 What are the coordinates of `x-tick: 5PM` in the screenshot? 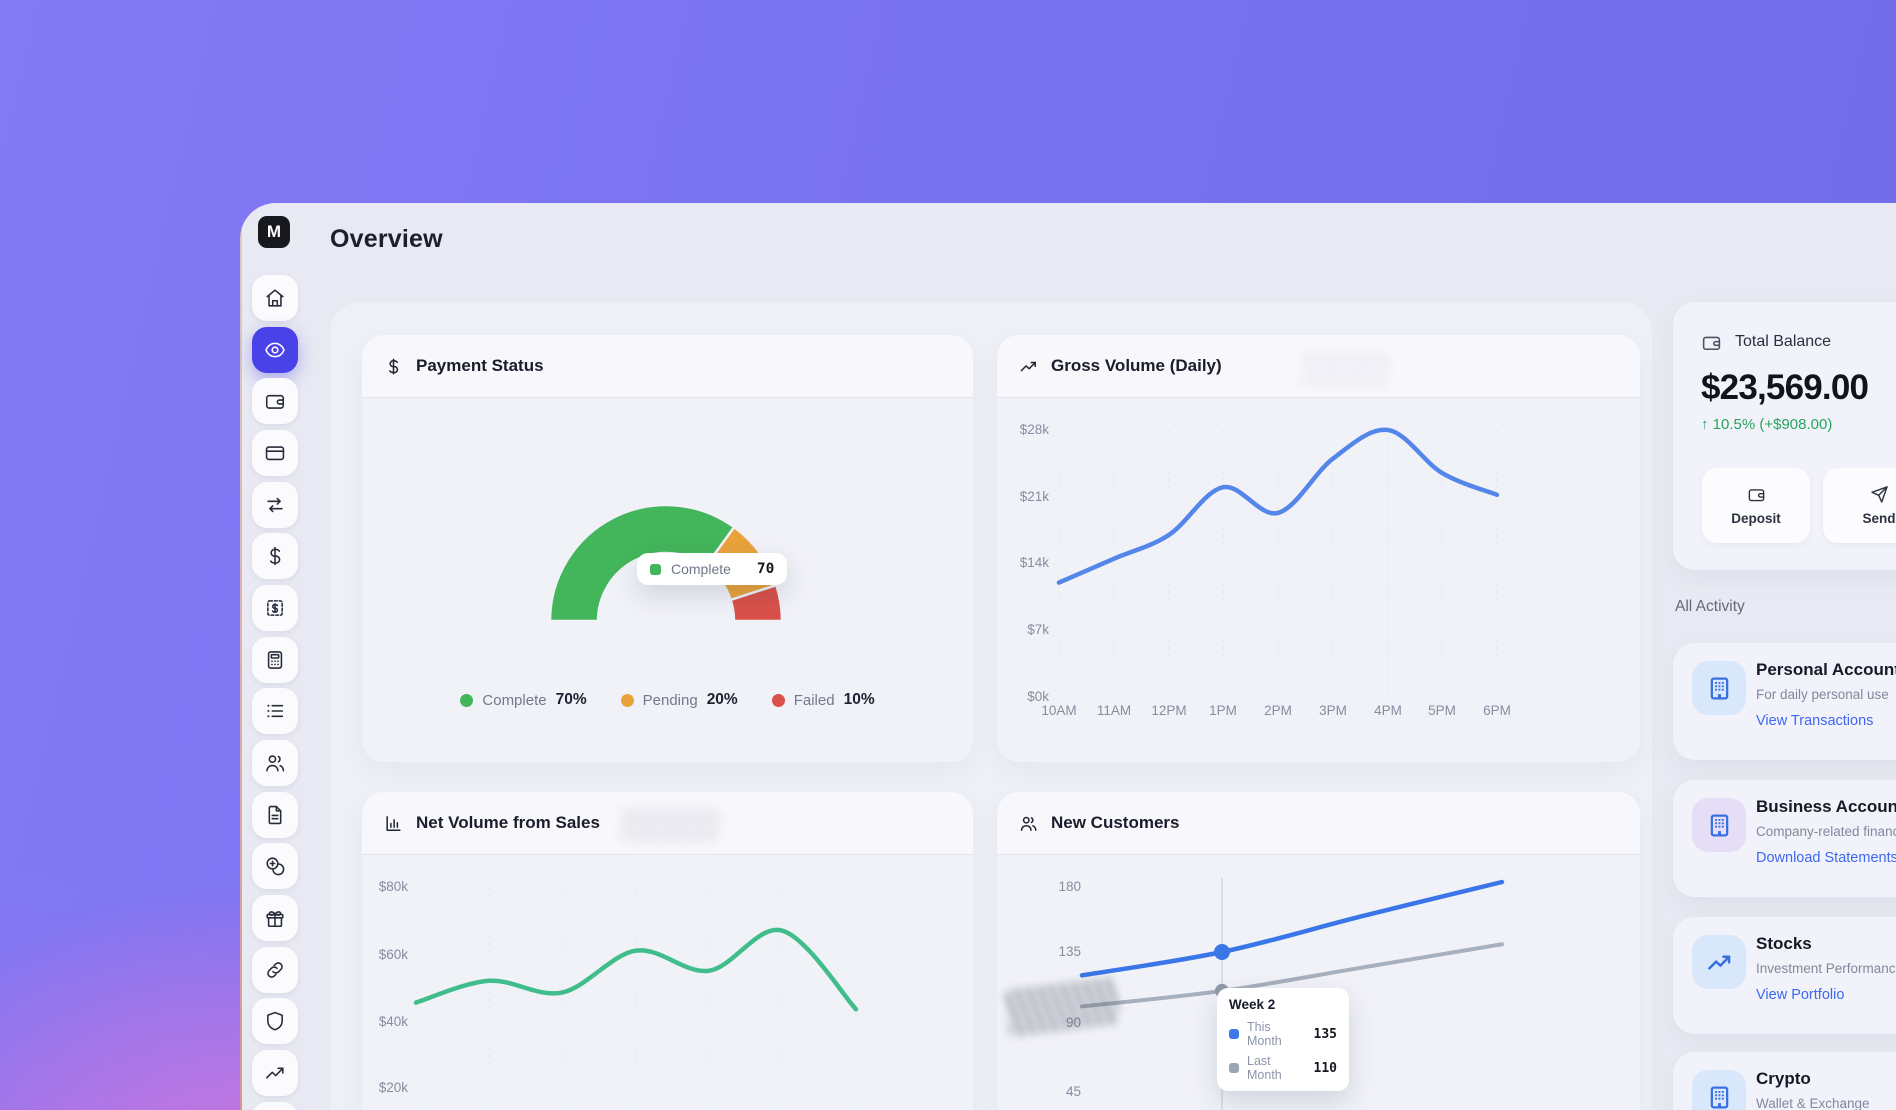 It's located at (1442, 710).